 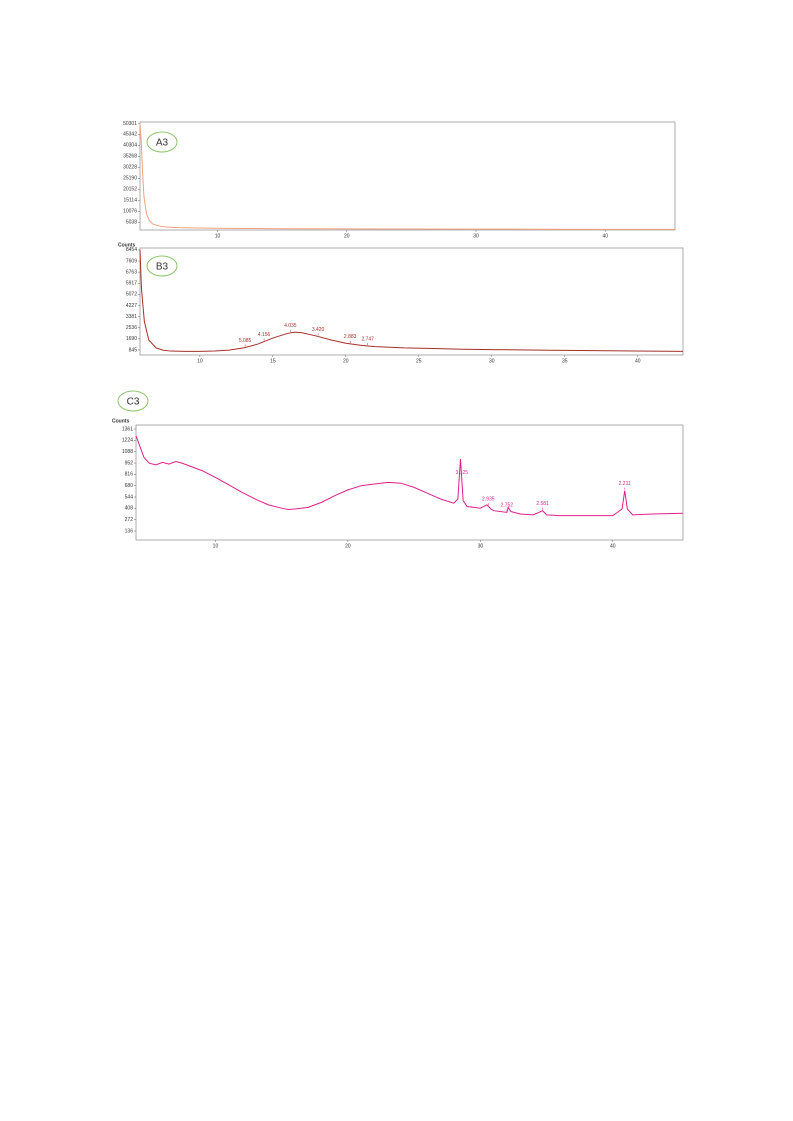 What do you see at coordinates (129, 486) in the screenshot?
I see `y-tick-label: 680` at bounding box center [129, 486].